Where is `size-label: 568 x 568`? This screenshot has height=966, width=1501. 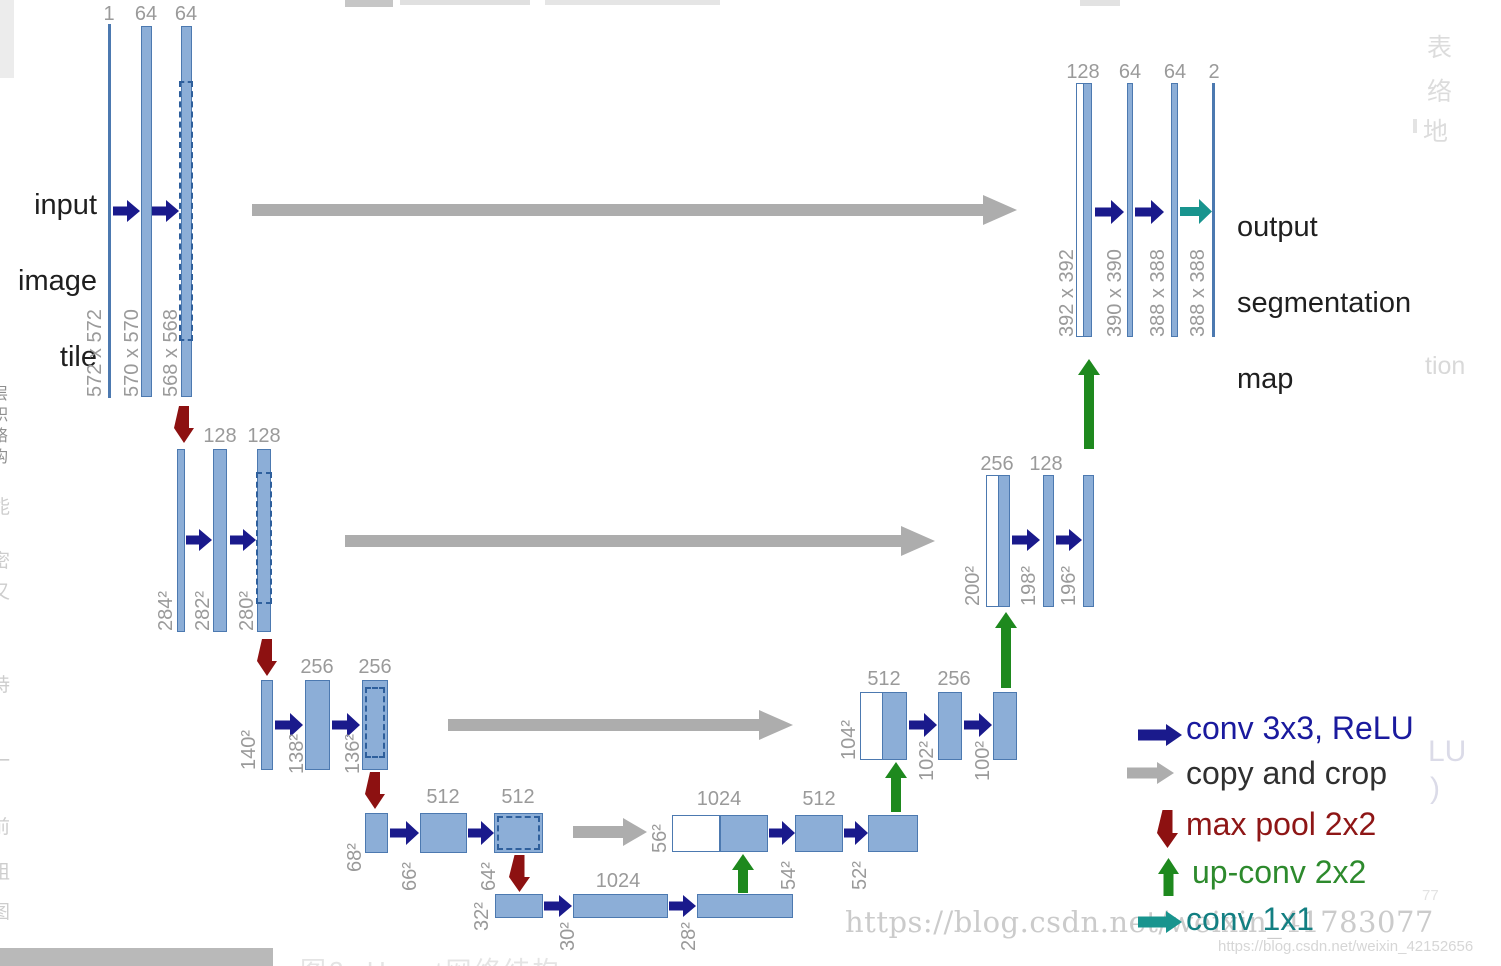
size-label: 568 x 568 is located at coordinates (171, 353).